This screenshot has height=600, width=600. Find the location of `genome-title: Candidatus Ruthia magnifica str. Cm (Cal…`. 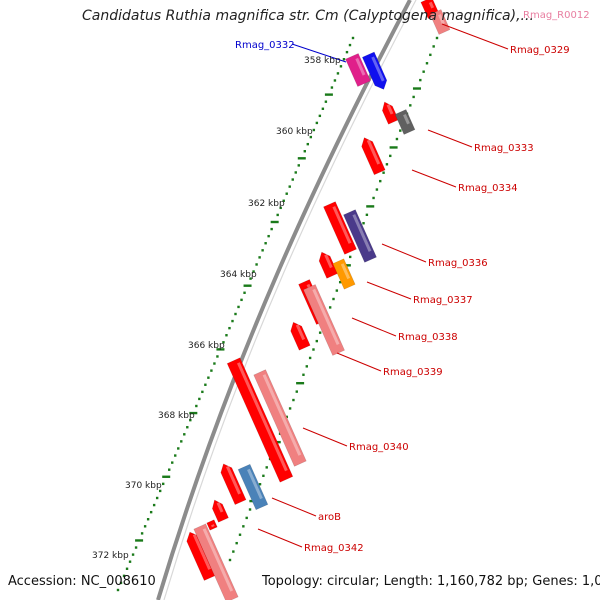

genome-title: Candidatus Ruthia magnifica str. Cm (Cal… is located at coordinates (308, 16).